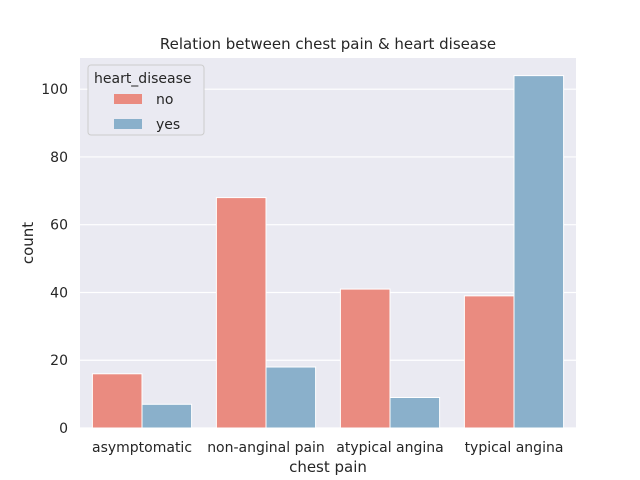 The width and height of the screenshot is (640, 480). What do you see at coordinates (59, 226) in the screenshot?
I see `y-tick-label: 60` at bounding box center [59, 226].